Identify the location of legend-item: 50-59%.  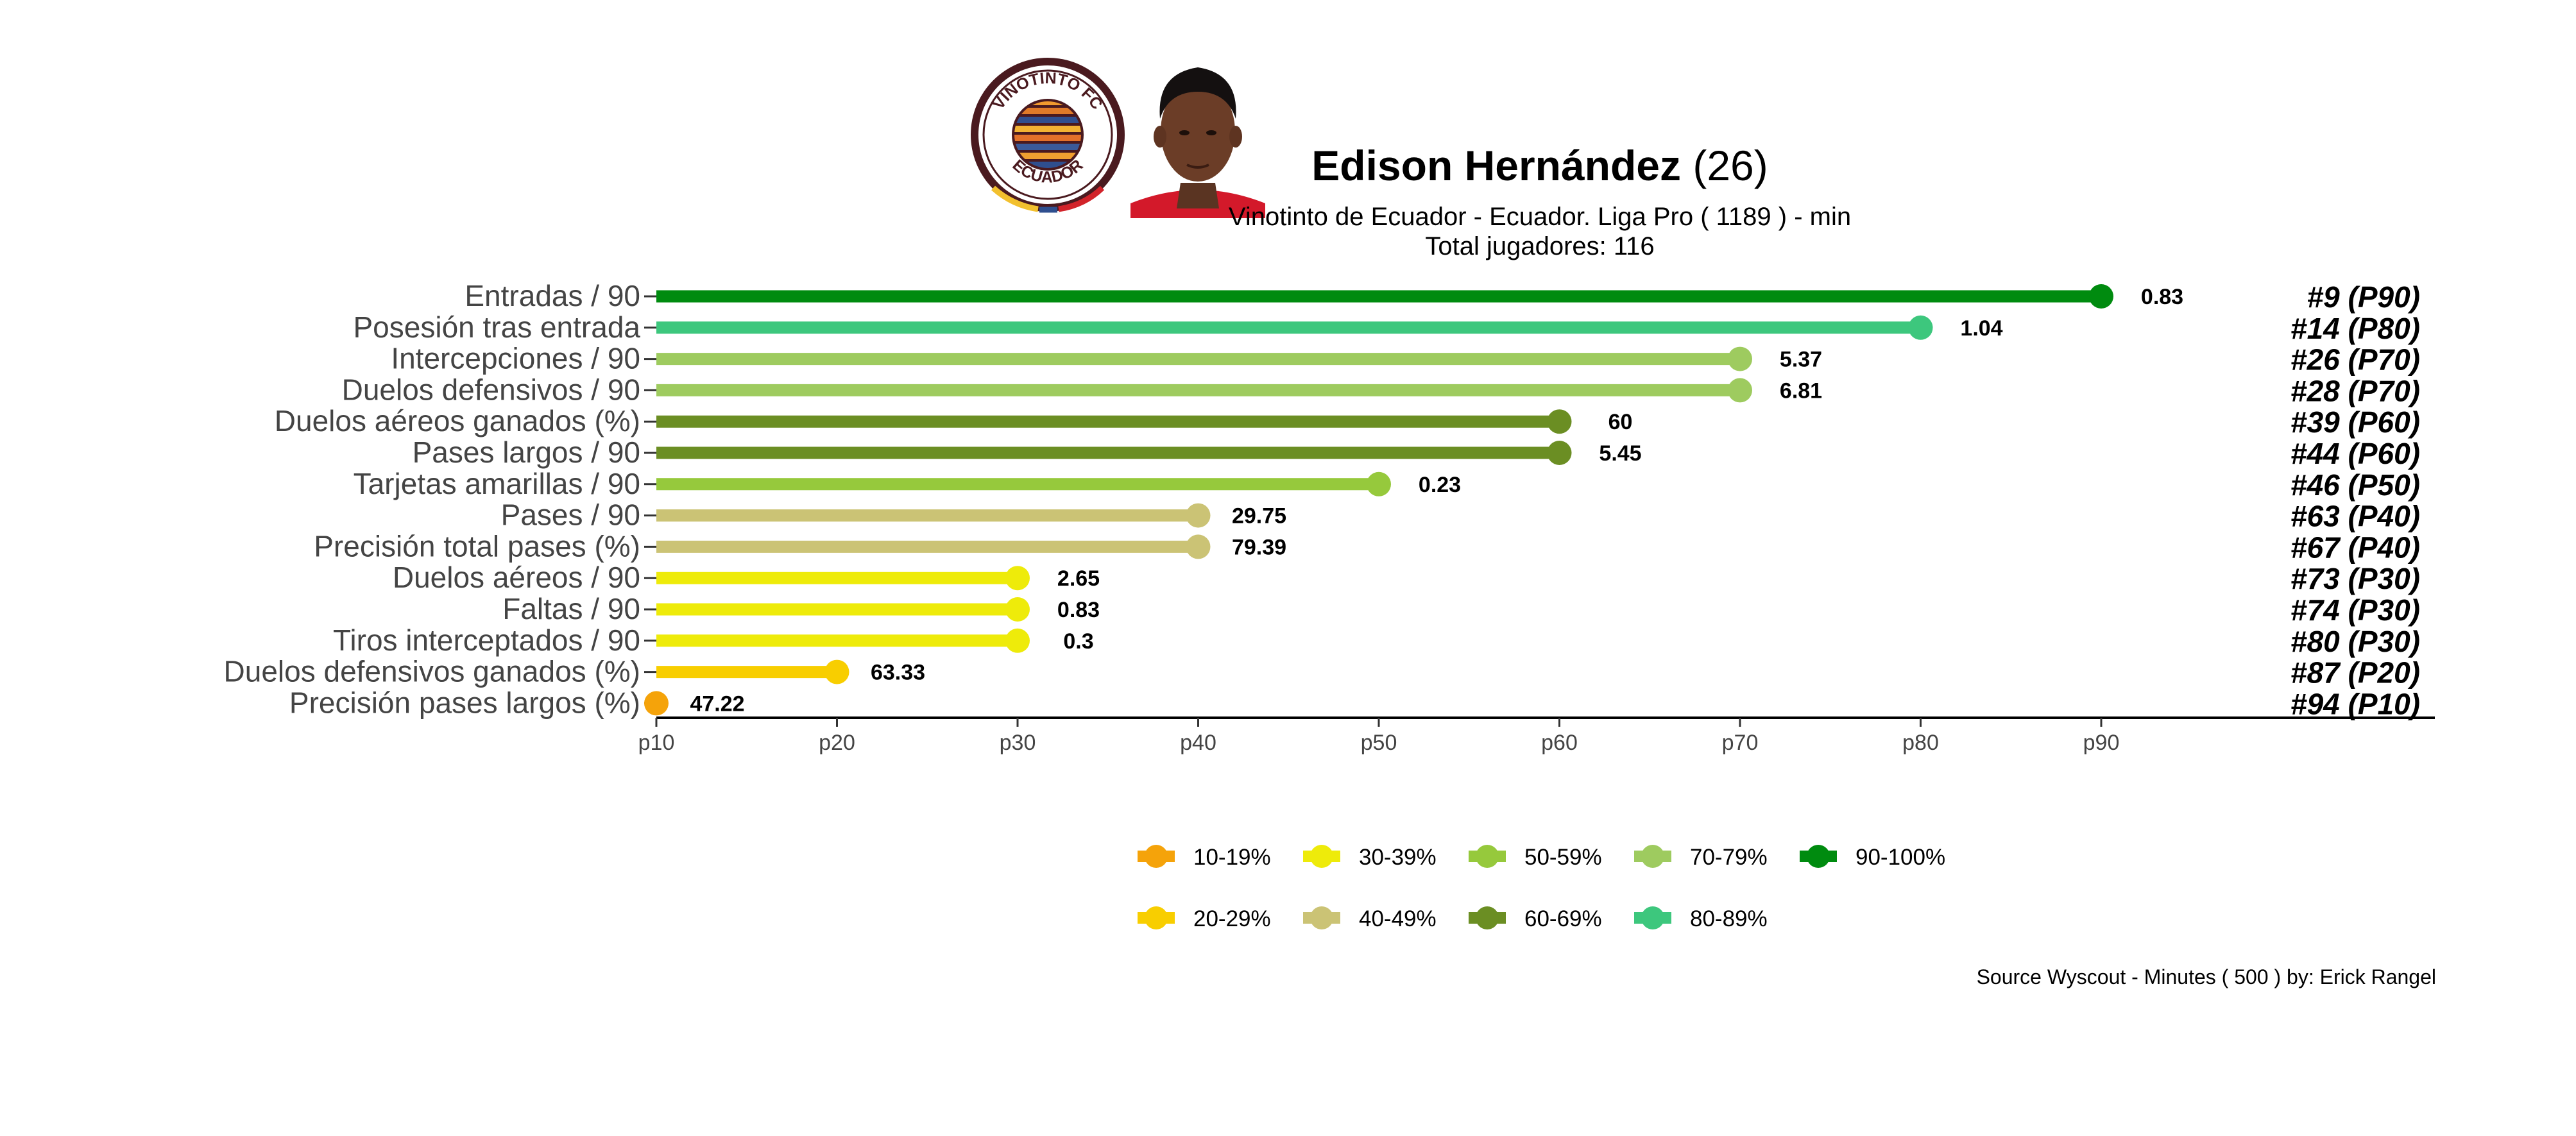
(1535, 857).